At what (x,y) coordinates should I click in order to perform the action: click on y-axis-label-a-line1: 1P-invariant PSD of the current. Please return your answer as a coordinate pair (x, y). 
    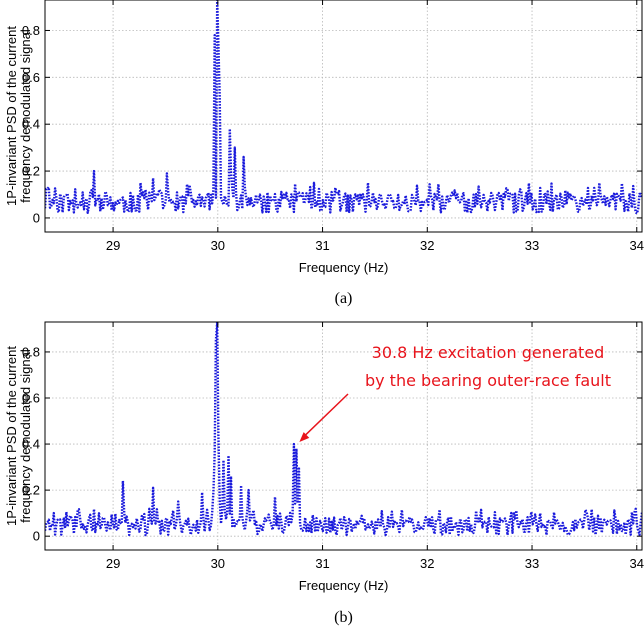
    Looking at the image, I should click on (11, 116).